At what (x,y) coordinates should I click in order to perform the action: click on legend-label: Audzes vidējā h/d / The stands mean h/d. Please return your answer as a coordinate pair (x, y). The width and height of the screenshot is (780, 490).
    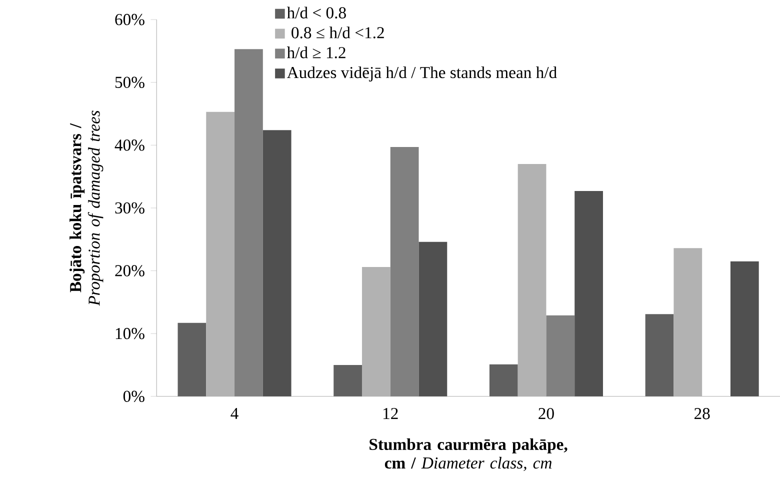
    Looking at the image, I should click on (421, 74).